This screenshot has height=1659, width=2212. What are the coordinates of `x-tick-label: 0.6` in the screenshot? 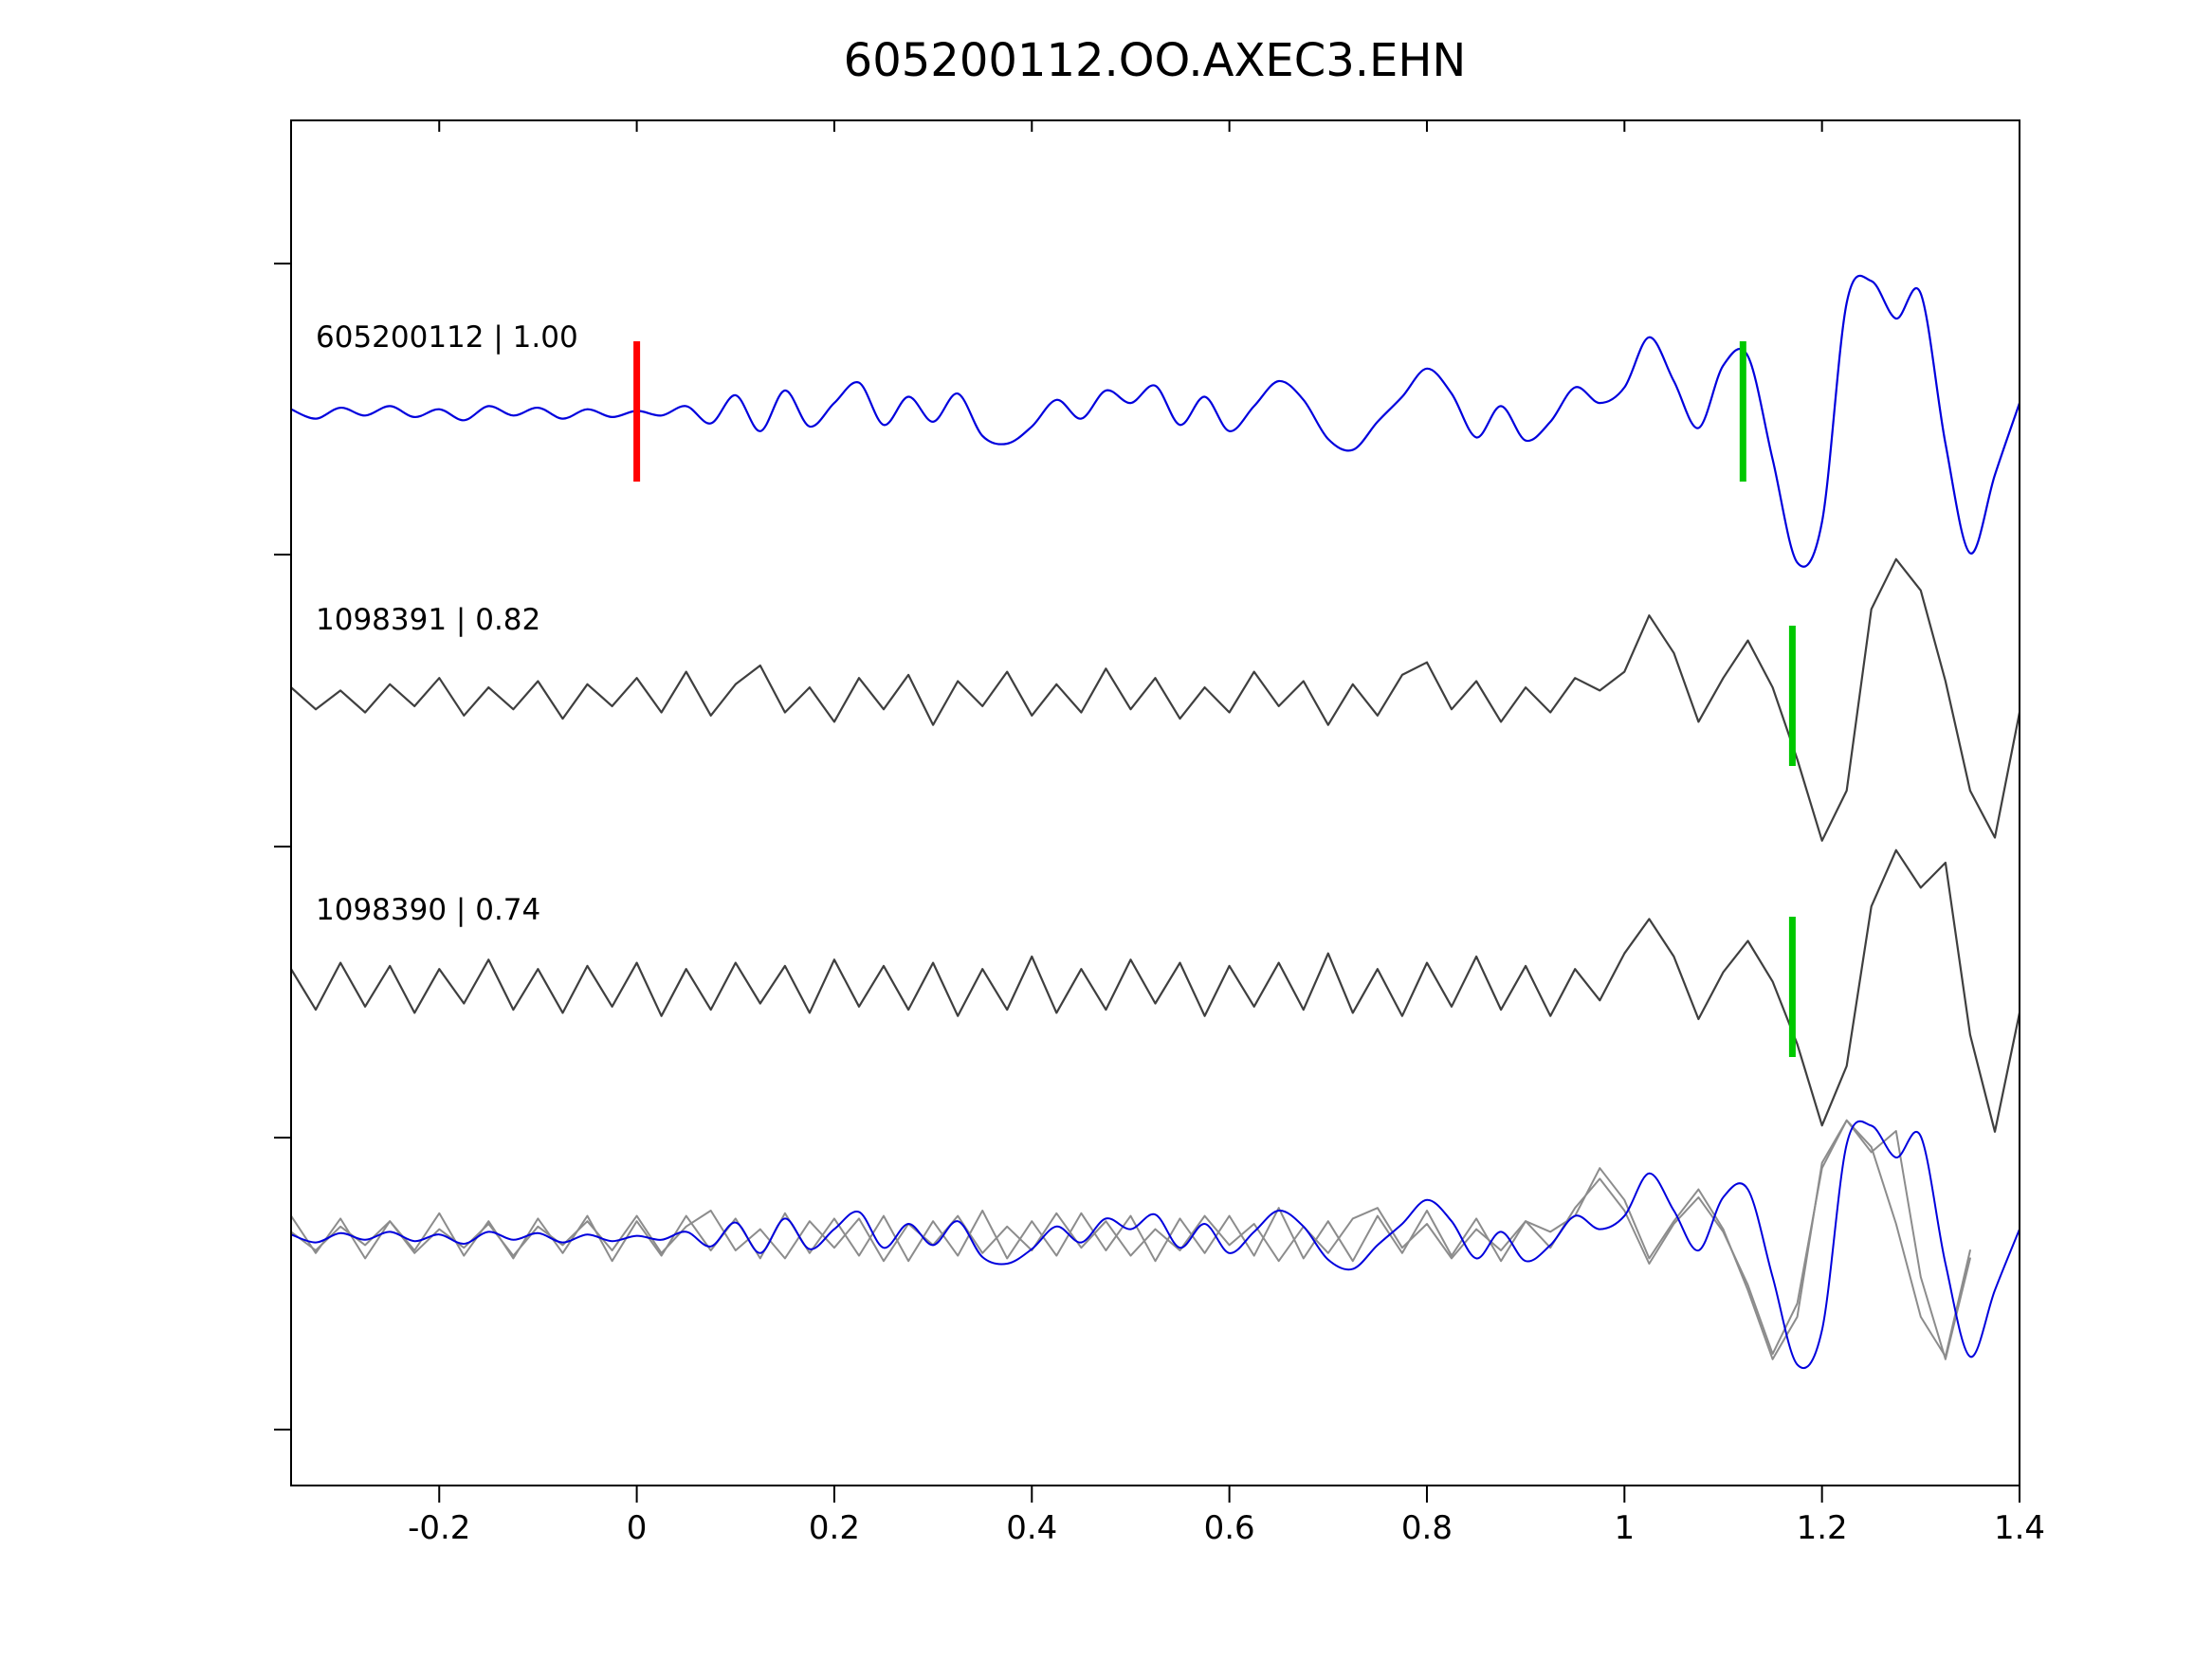 It's located at (1229, 1528).